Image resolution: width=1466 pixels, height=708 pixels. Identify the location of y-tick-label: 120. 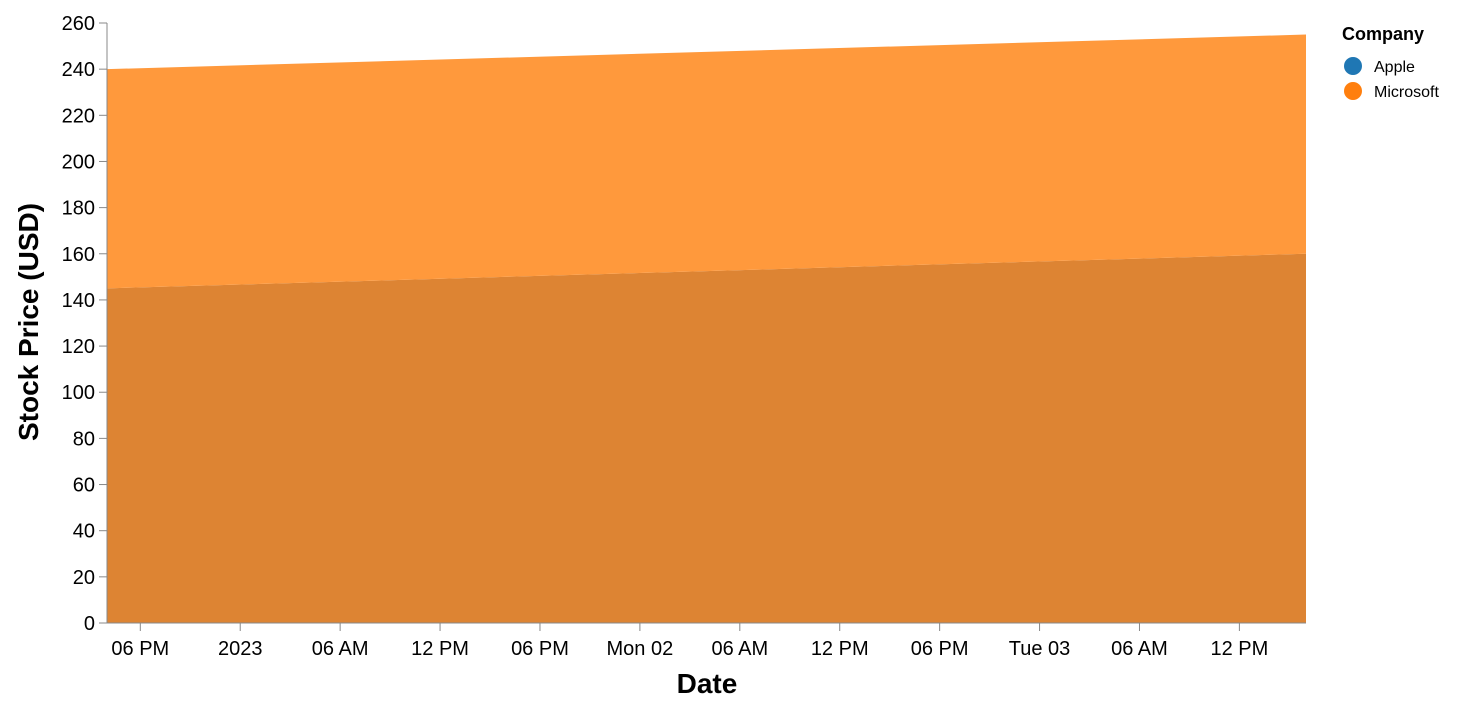
(78, 347).